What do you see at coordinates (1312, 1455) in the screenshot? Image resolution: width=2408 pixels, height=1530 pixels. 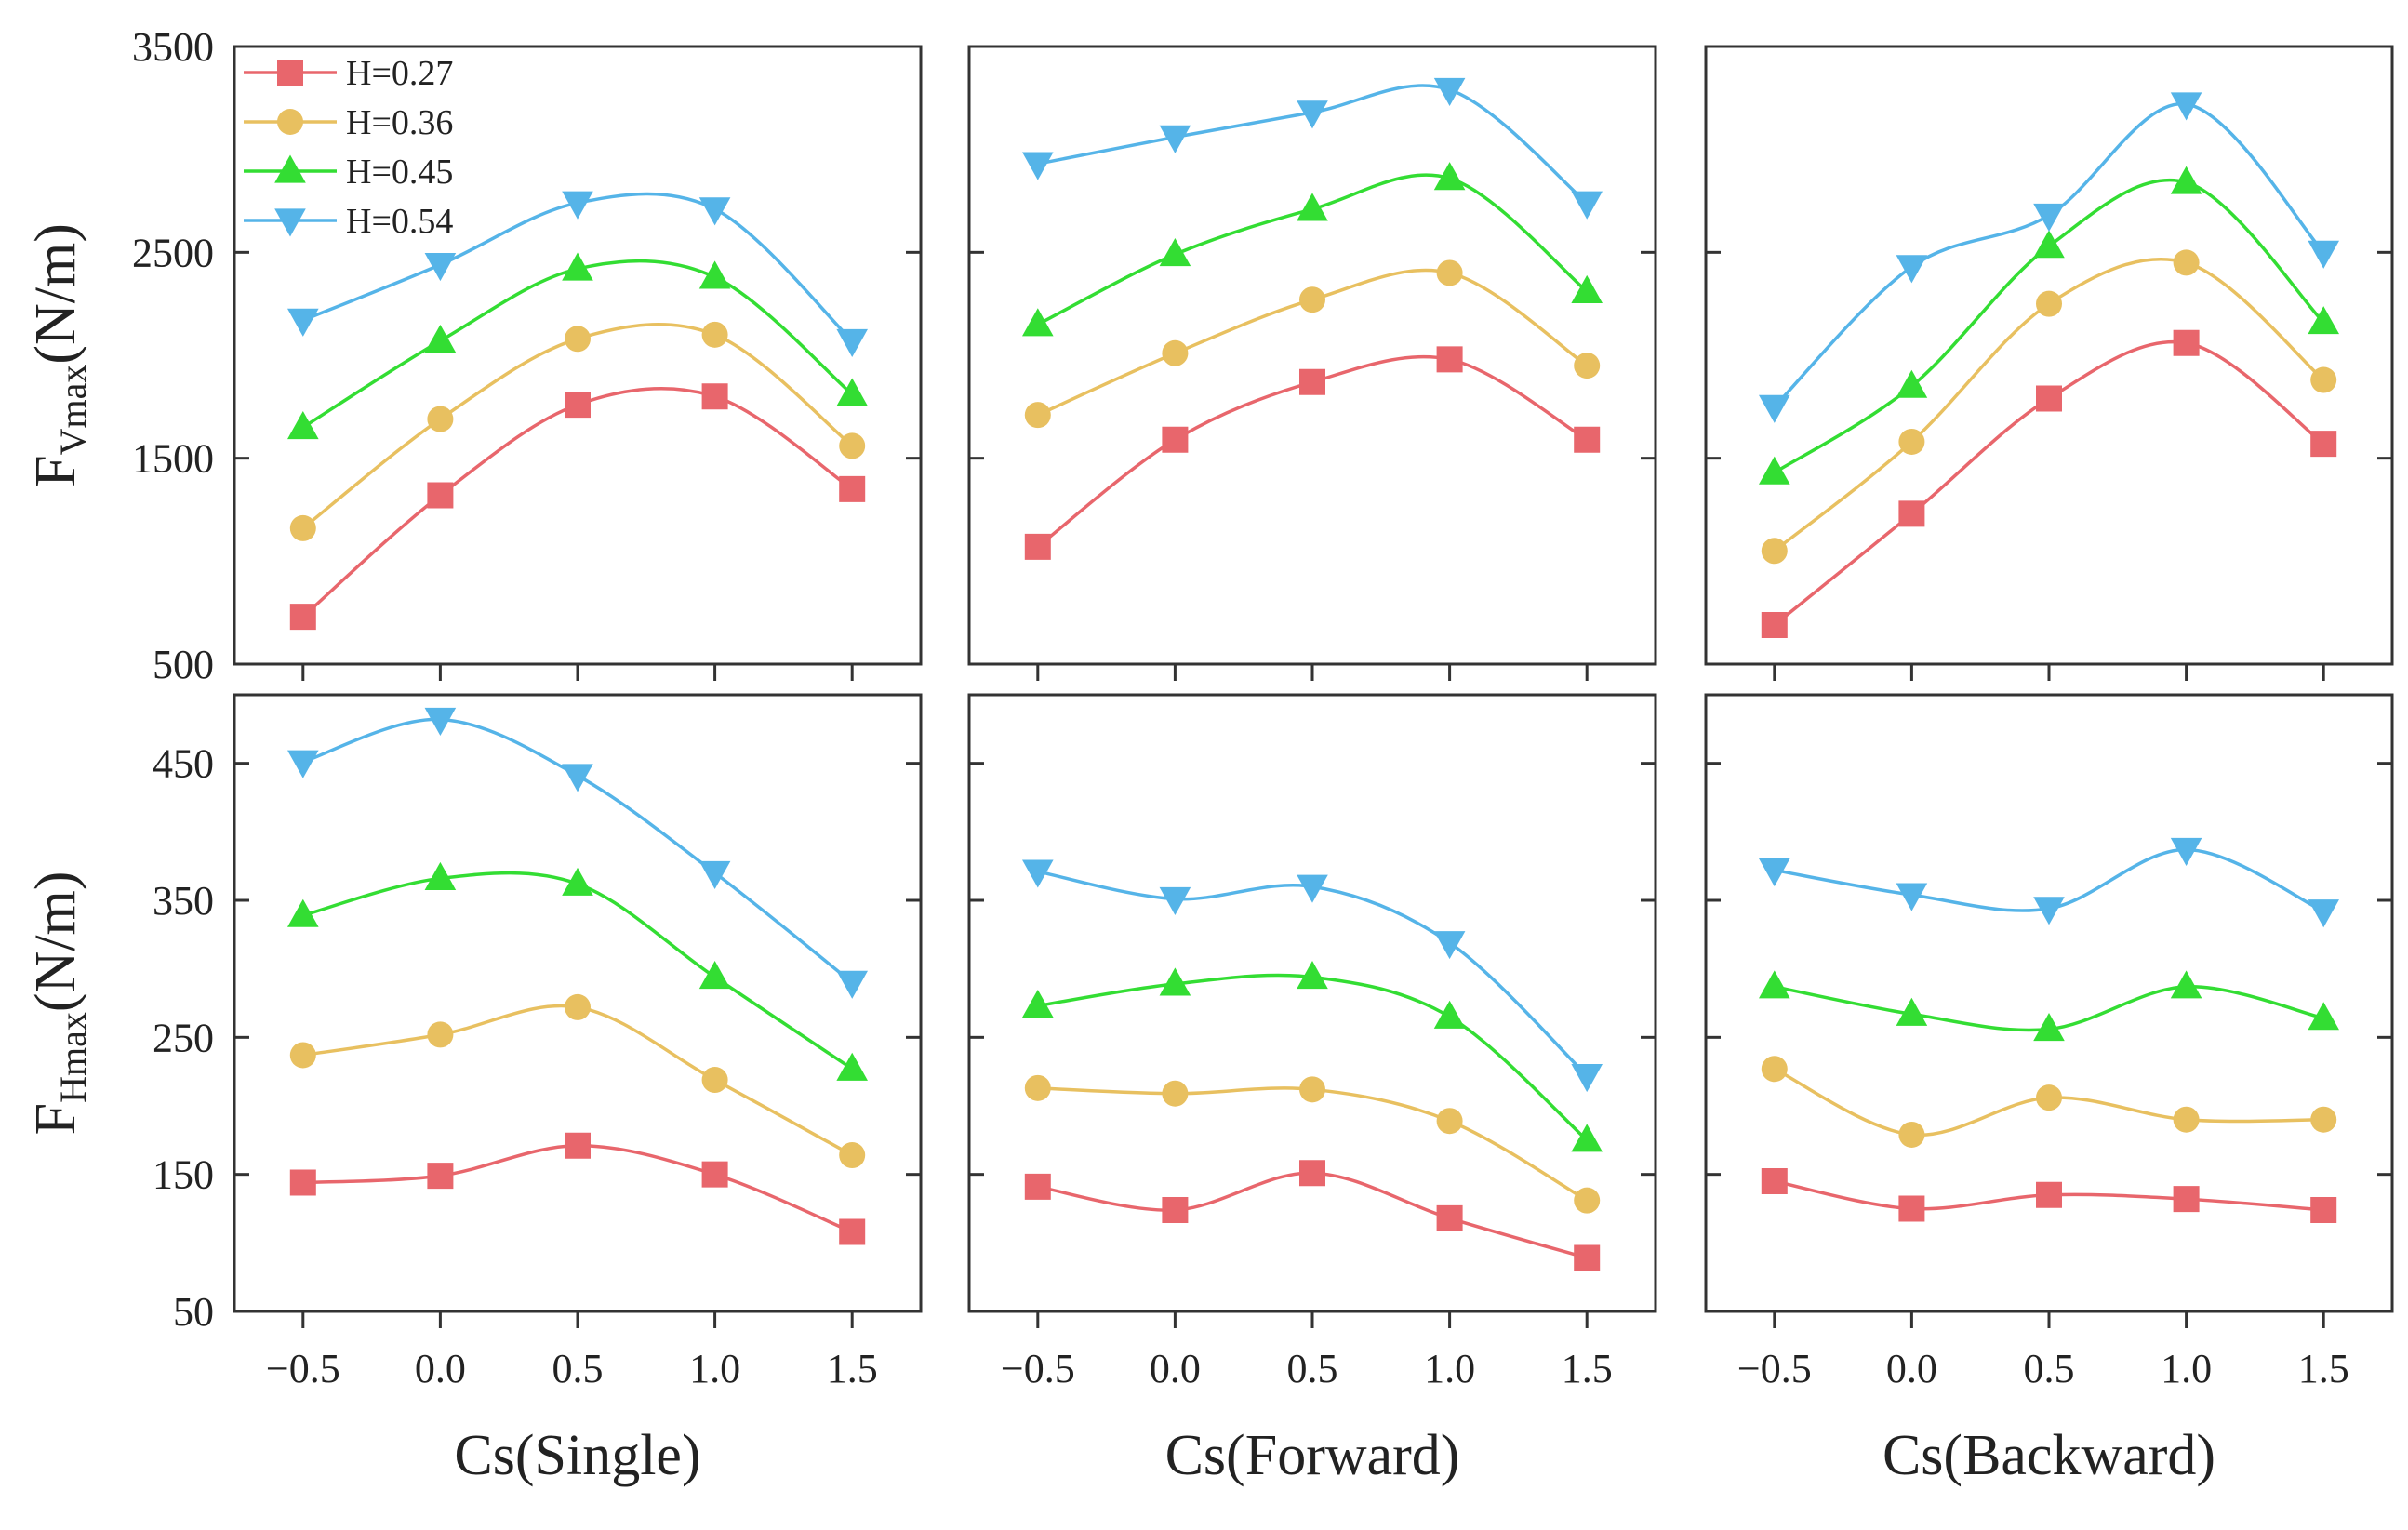 I see `x-axis-title-1: Cs(Forward)` at bounding box center [1312, 1455].